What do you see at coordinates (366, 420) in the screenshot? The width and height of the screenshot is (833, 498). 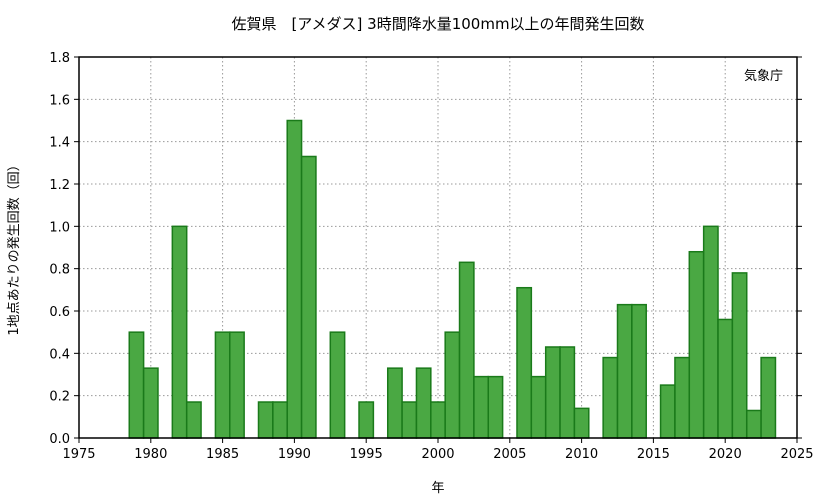 I see `bar-1995` at bounding box center [366, 420].